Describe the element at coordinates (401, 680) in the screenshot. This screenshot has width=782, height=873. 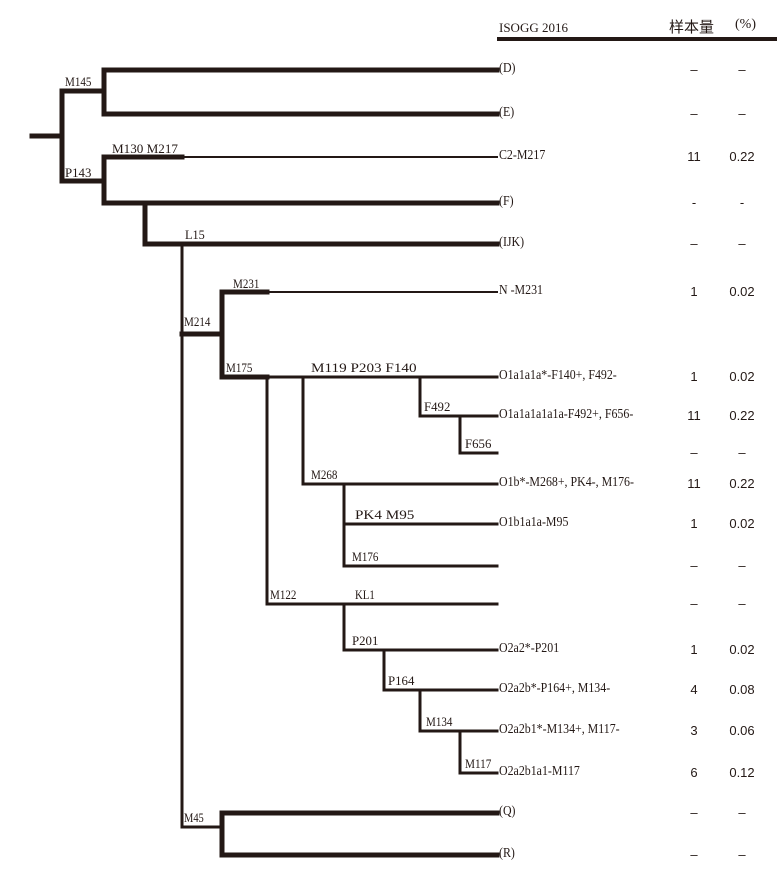
I see `snp-label-p164: P164` at that location.